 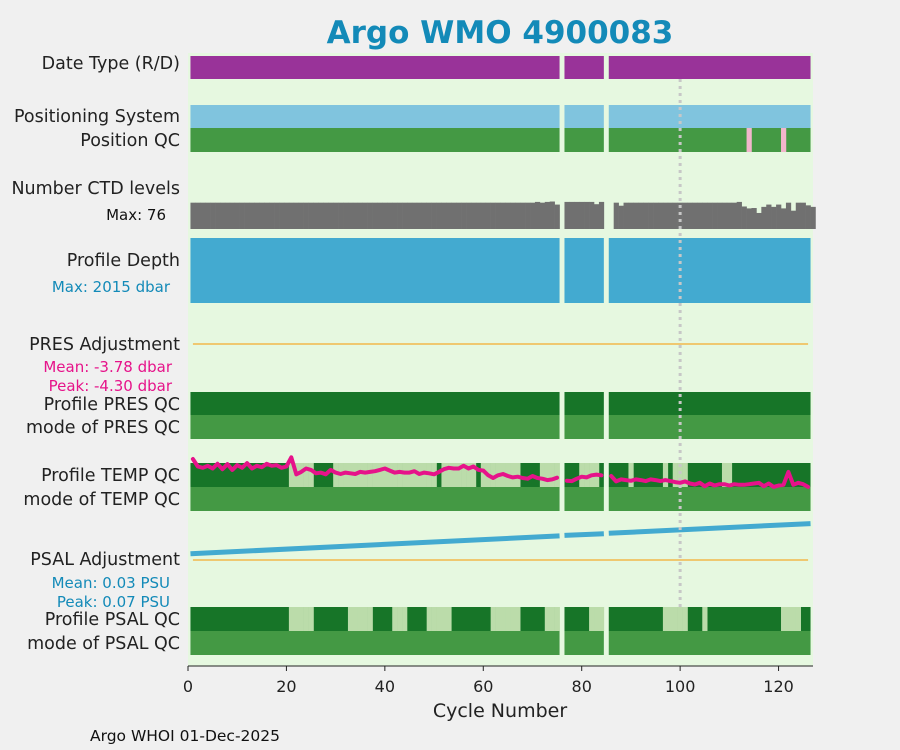 I want to click on label-psal-adjustment: PSAL Adjustment, so click(x=105, y=560).